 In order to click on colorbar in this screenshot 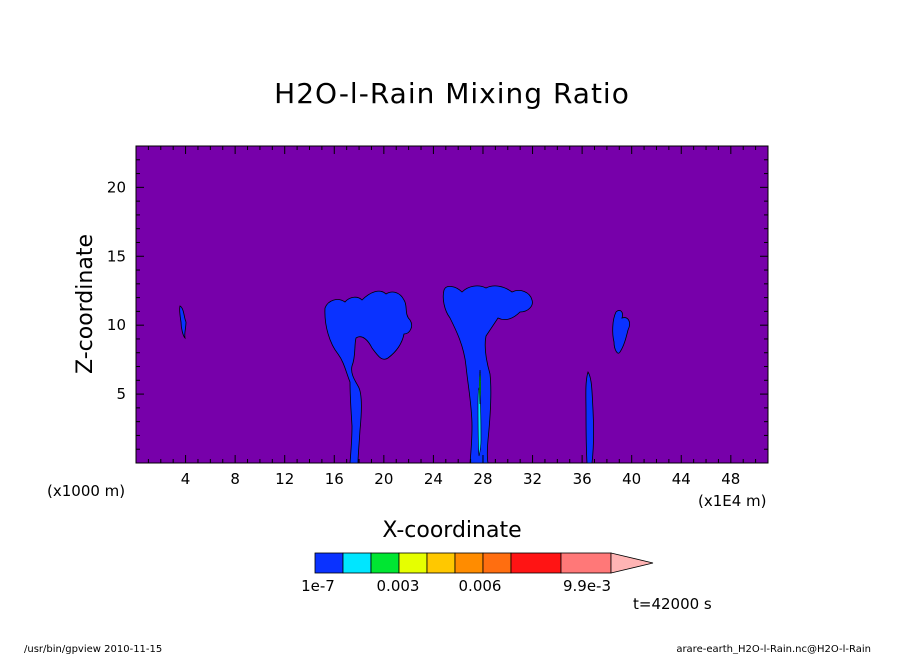, I will do `click(484, 563)`.